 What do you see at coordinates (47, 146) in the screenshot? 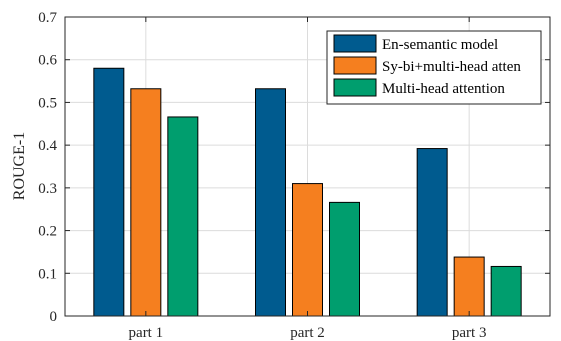
I see `y-tick-label: 0.4` at bounding box center [47, 146].